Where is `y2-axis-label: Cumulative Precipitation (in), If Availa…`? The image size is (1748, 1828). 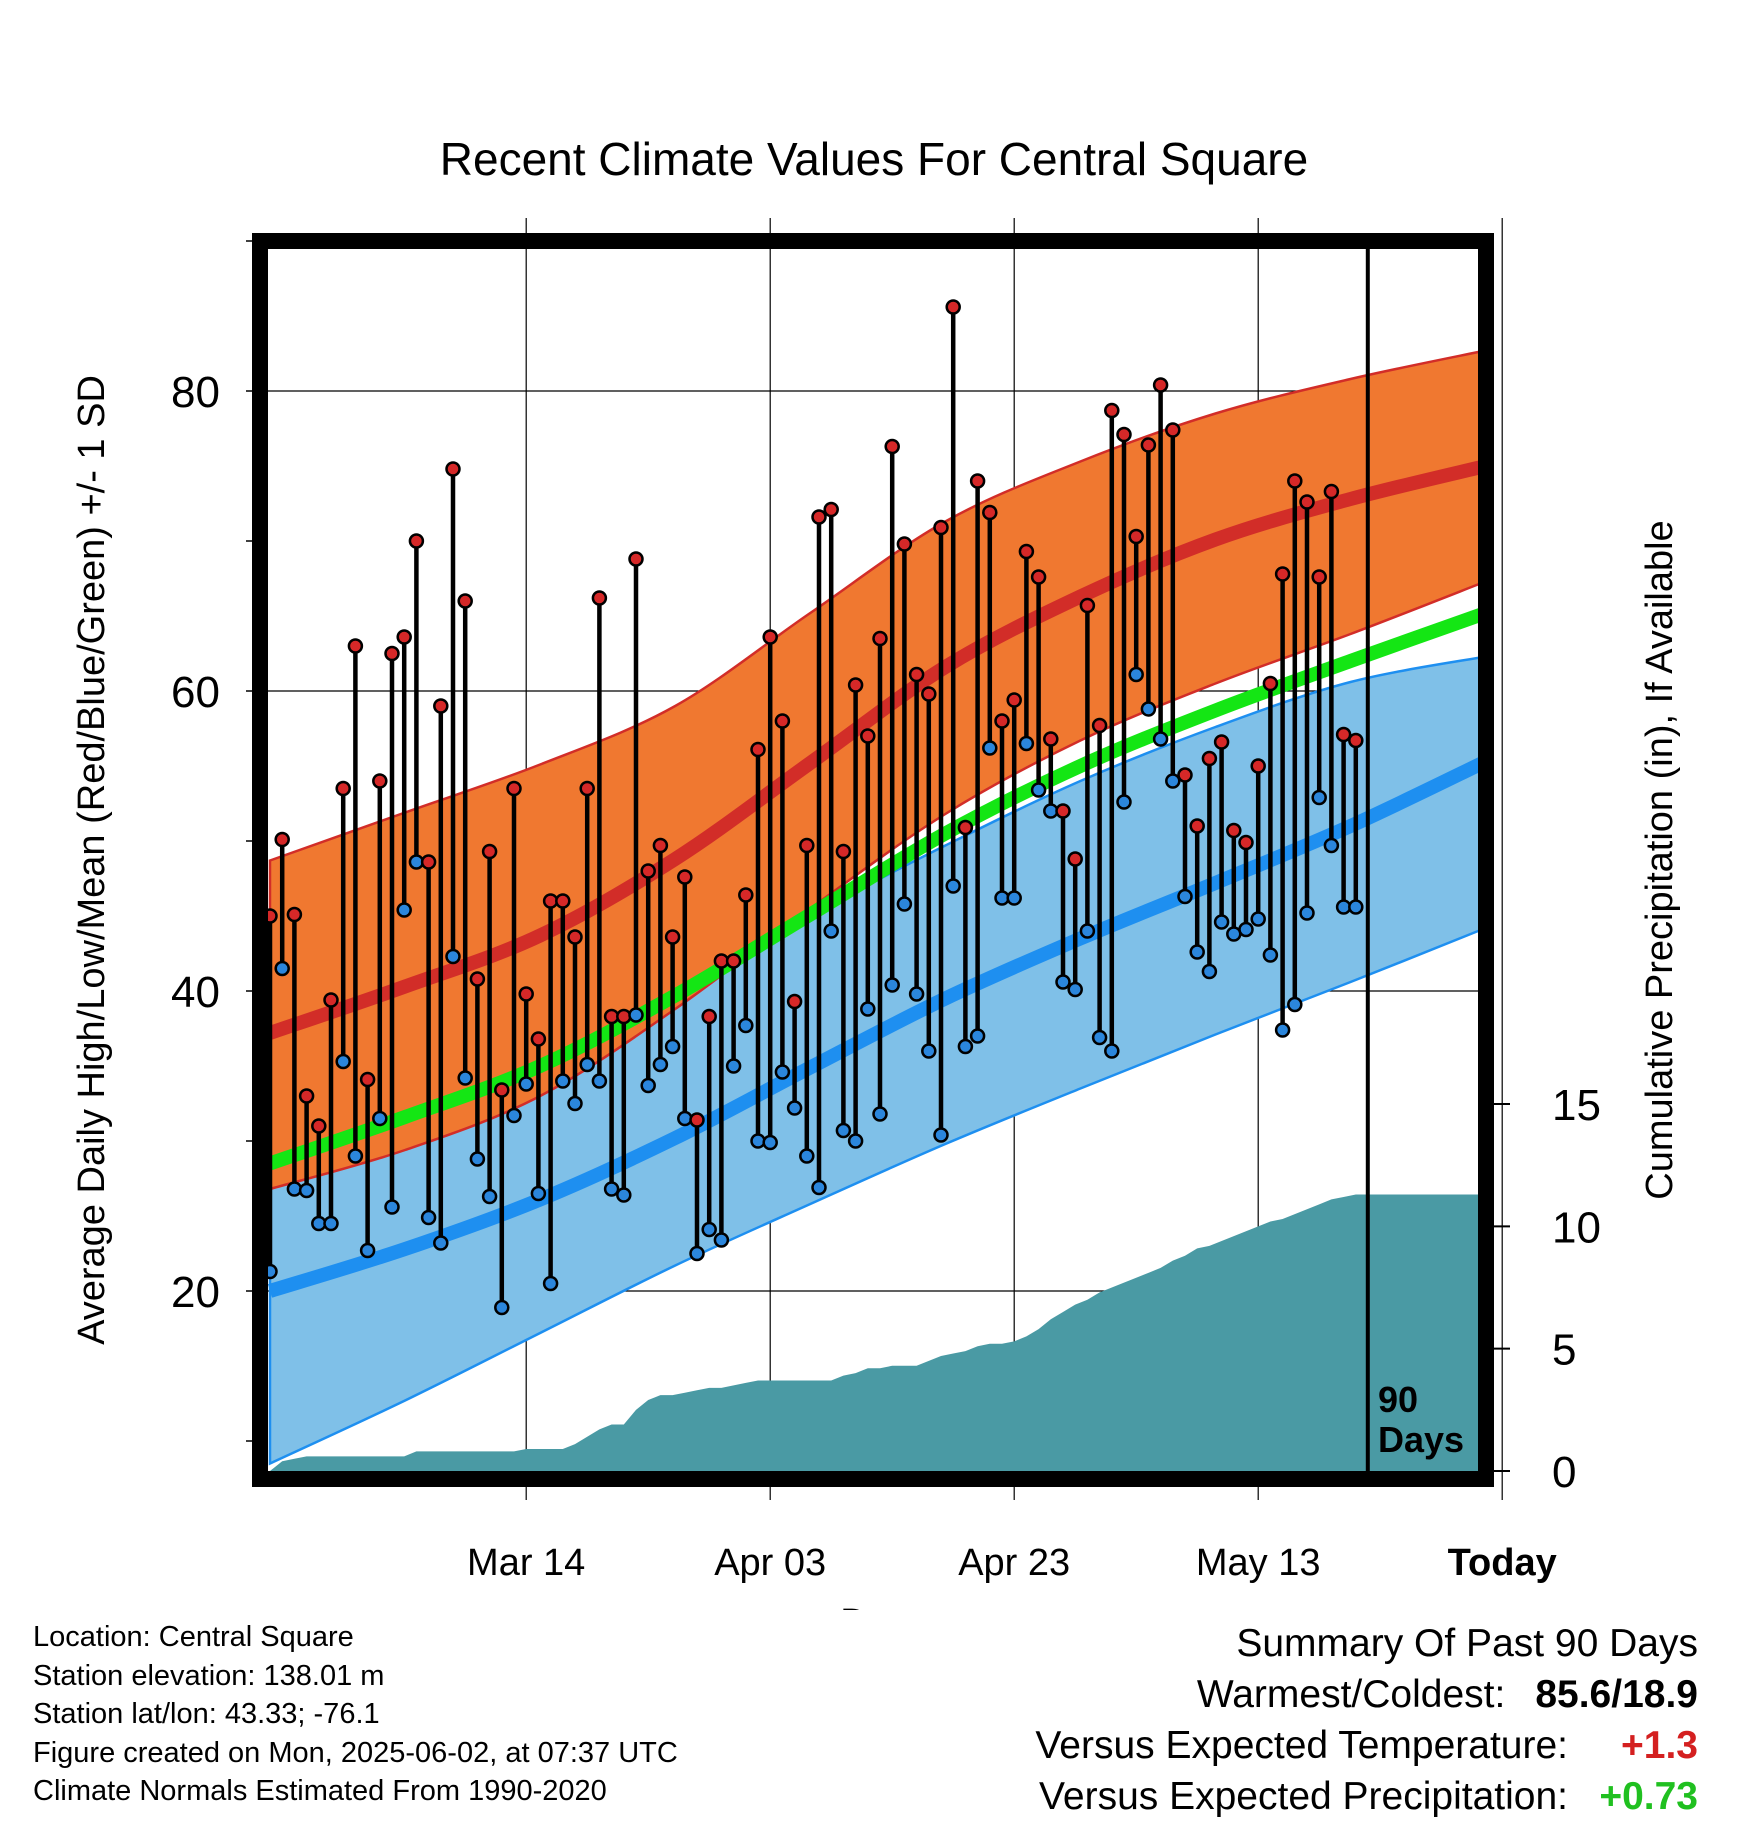 y2-axis-label: Cumulative Precipitation (in), If Availa… is located at coordinates (1660, 859).